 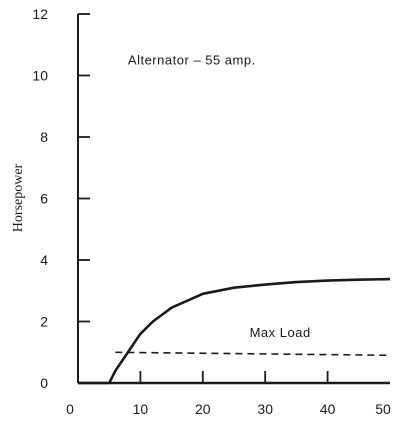 What do you see at coordinates (44, 260) in the screenshot?
I see `y-tick-label: 4` at bounding box center [44, 260].